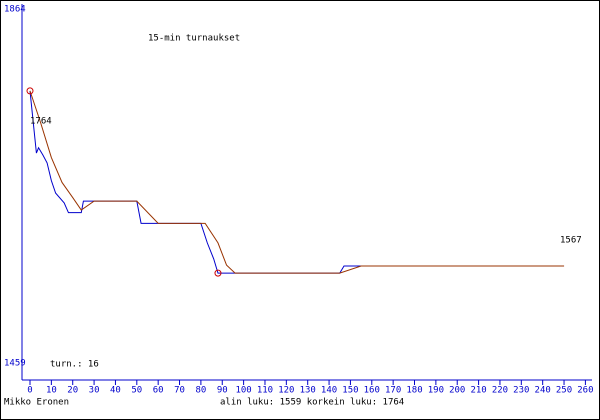  What do you see at coordinates (72, 391) in the screenshot?
I see `x-tick-label: 20` at bounding box center [72, 391].